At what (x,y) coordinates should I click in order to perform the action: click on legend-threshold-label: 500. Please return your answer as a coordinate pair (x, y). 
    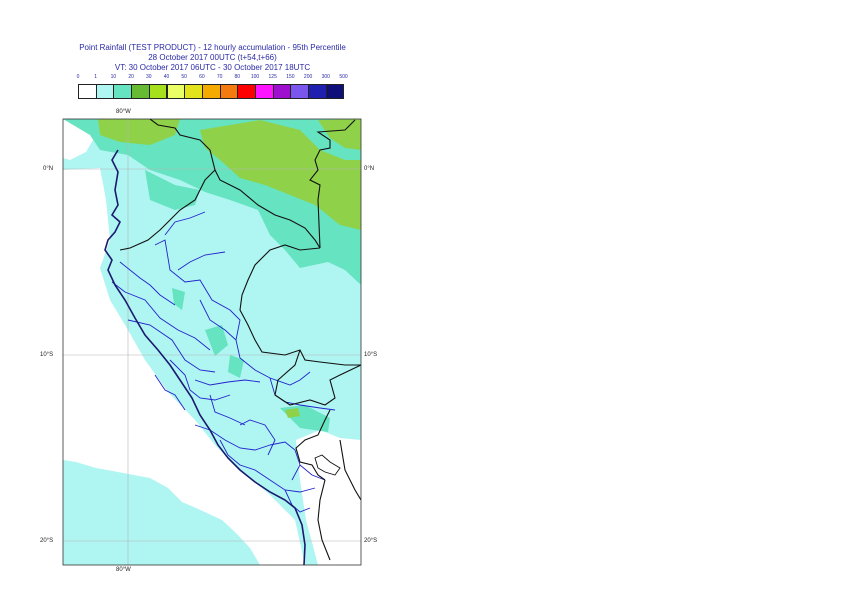
    Looking at the image, I should click on (343, 77).